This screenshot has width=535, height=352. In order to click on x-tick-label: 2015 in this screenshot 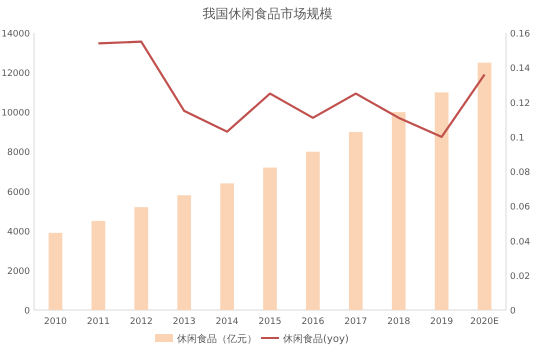, I will do `click(270, 322)`.